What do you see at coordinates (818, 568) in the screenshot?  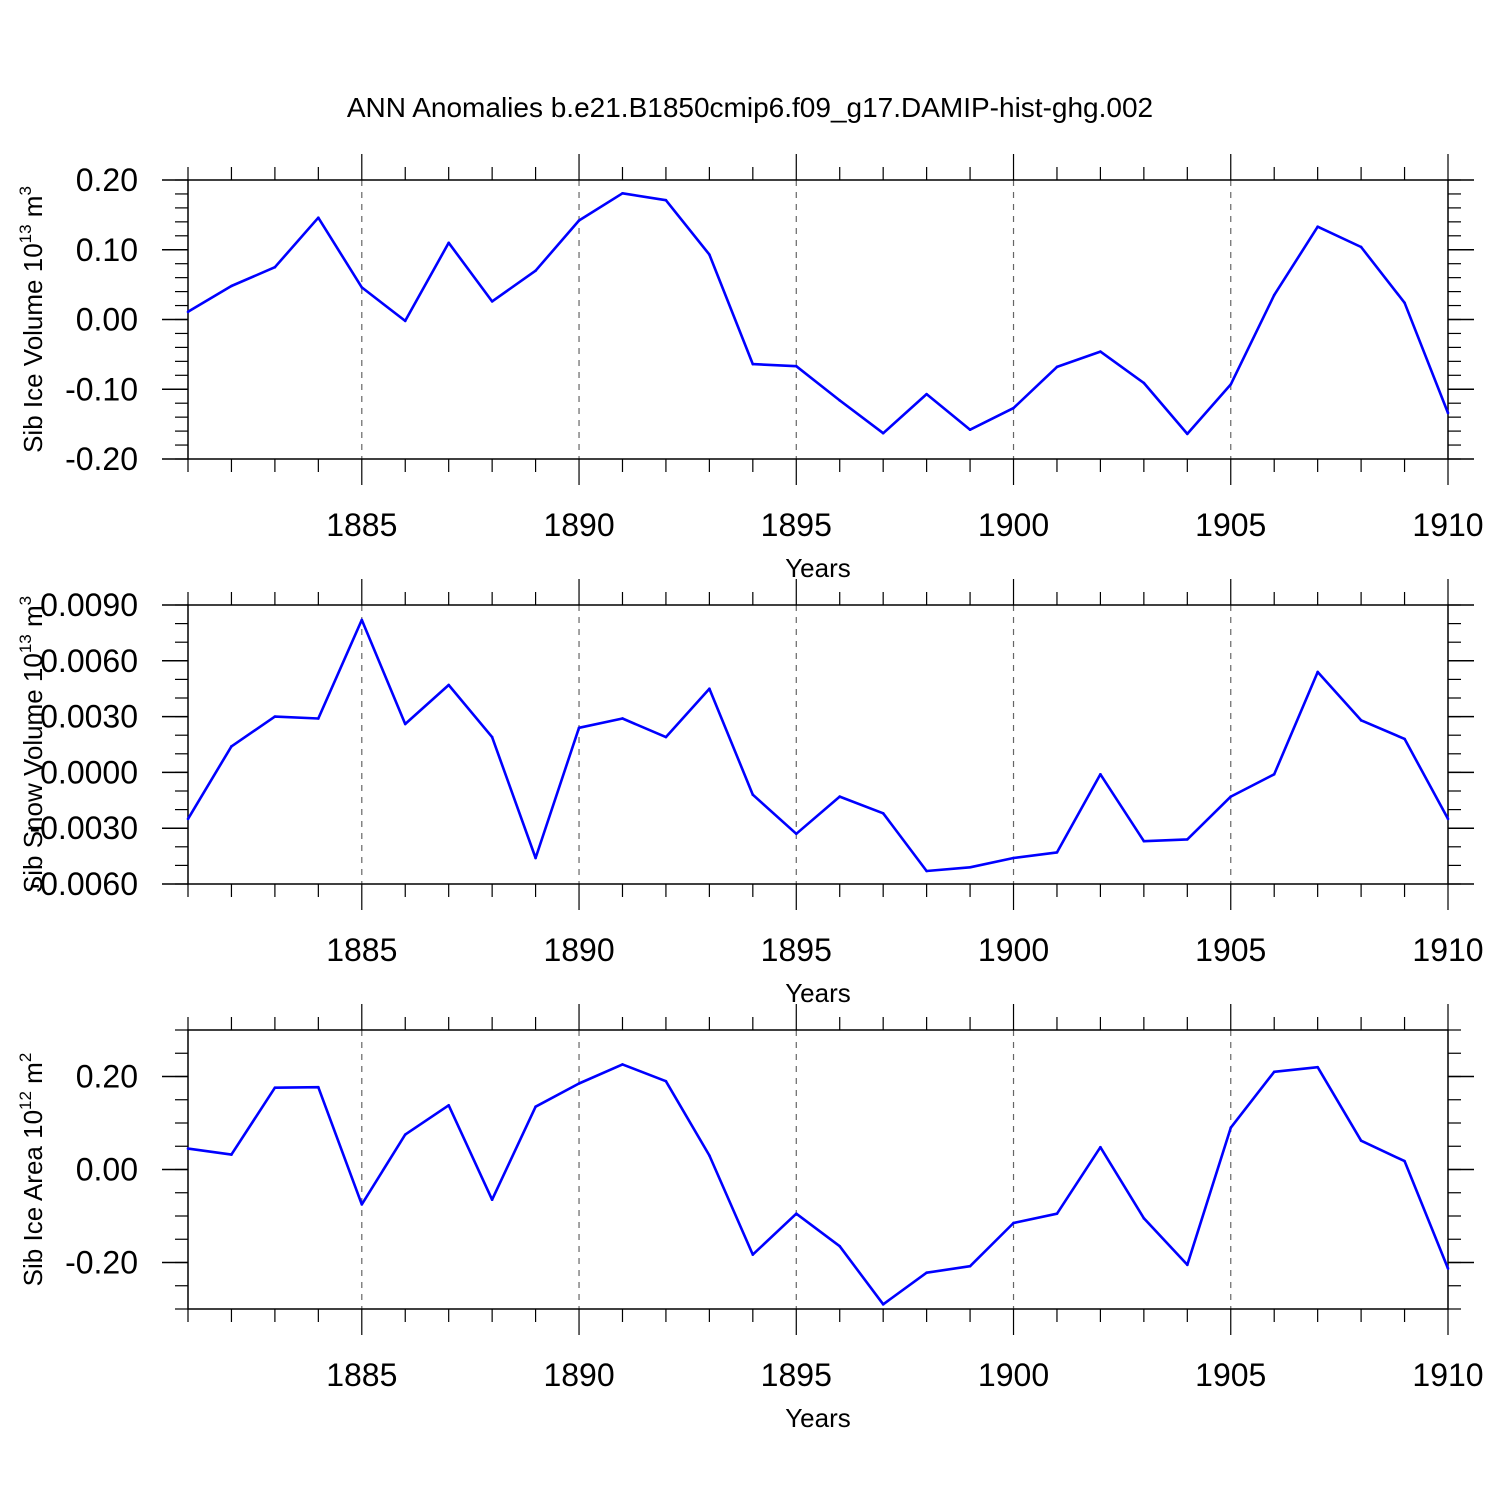 I see `x-axis-label: Years` at bounding box center [818, 568].